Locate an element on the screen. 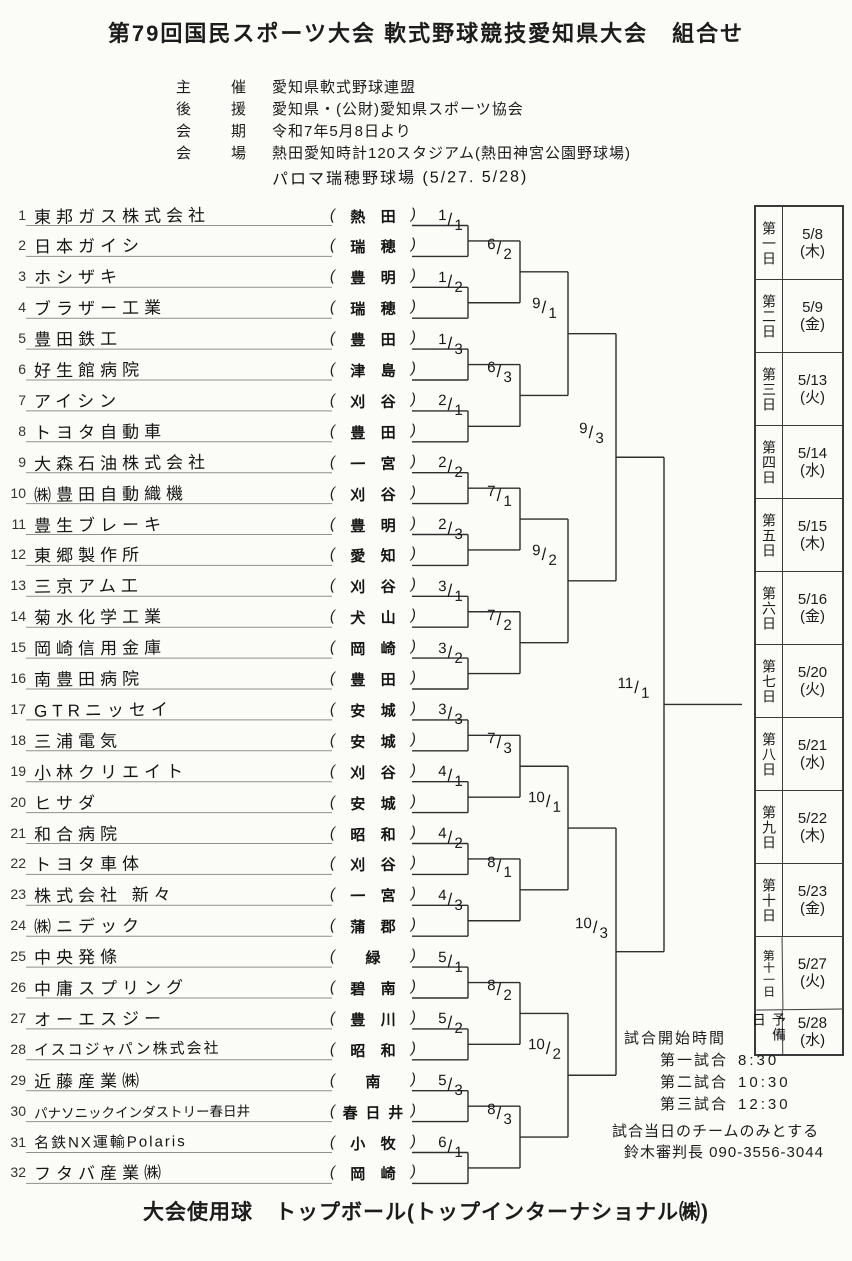 This screenshot has height=1261, width=852. schedule-date-cell: 5/15 (木) is located at coordinates (812, 535).